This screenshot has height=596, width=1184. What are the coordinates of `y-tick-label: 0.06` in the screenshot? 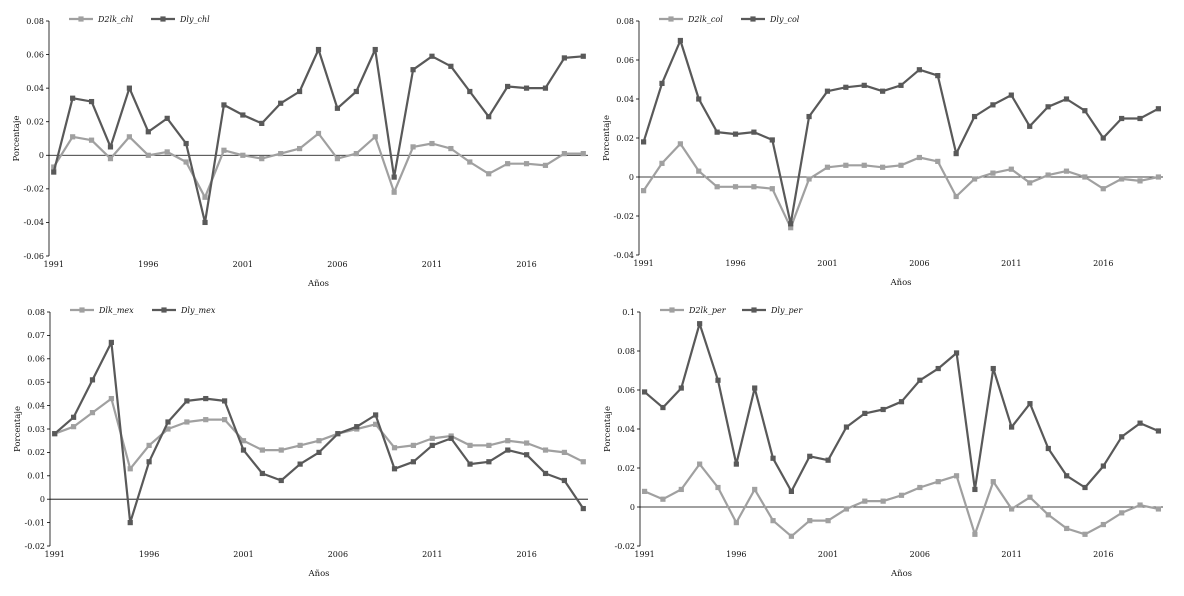 It's located at (36, 359).